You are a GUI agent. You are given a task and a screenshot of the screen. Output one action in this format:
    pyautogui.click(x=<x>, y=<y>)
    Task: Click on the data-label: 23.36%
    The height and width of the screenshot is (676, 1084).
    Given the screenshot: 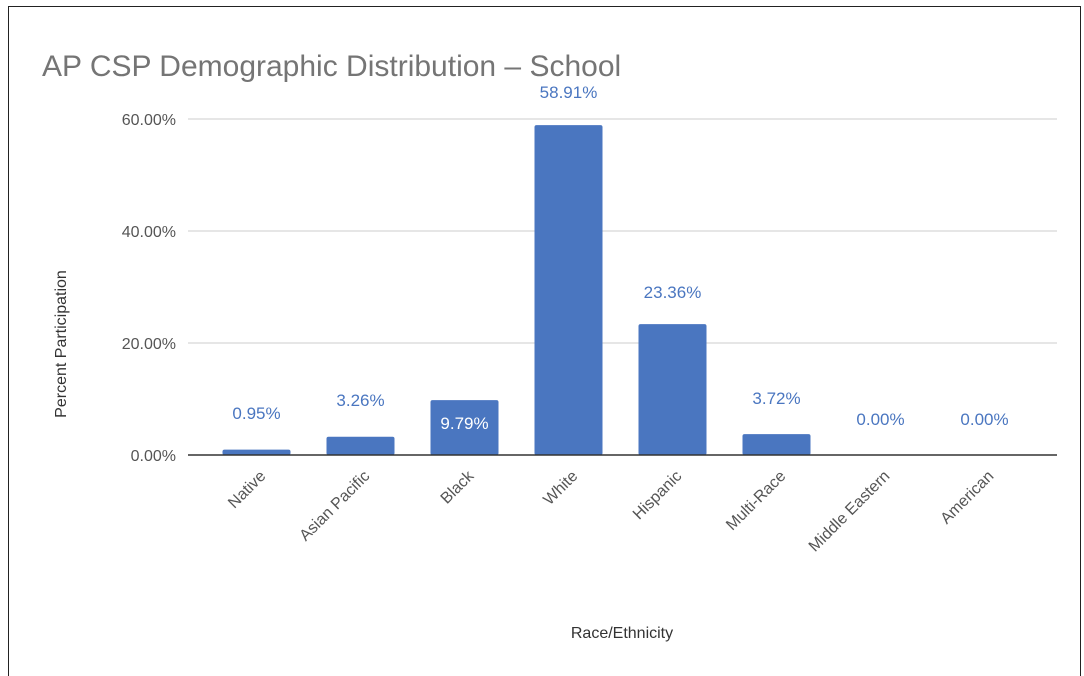 What is the action you would take?
    pyautogui.click(x=673, y=292)
    